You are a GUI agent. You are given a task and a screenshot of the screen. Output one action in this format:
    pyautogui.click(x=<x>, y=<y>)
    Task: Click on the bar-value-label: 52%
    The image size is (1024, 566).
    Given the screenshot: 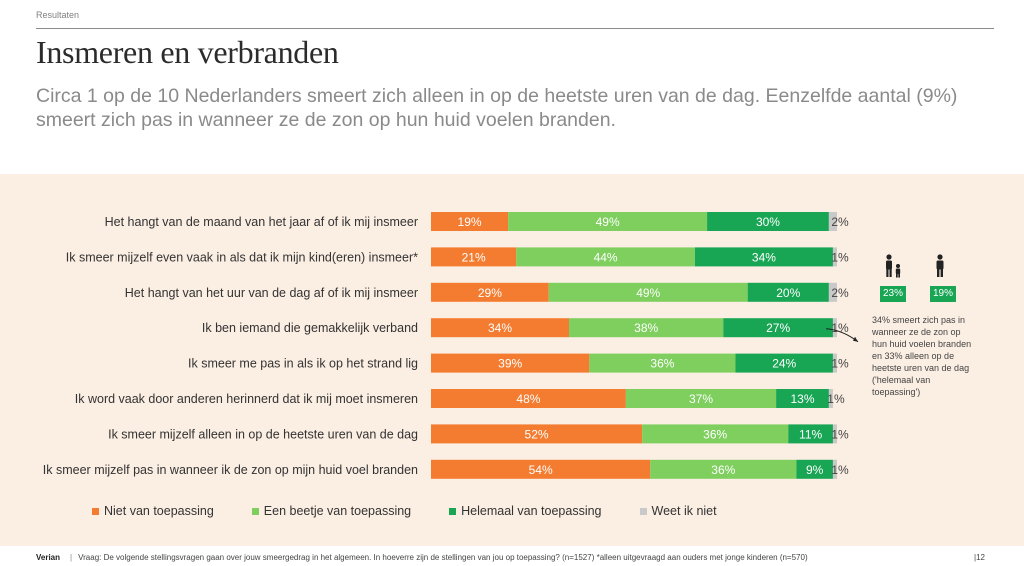 What is the action you would take?
    pyautogui.click(x=537, y=434)
    